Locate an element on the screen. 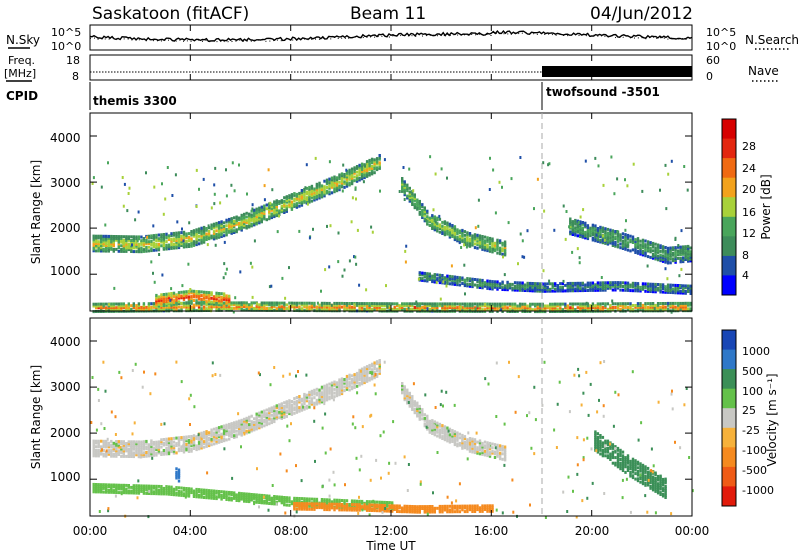 The width and height of the screenshot is (800, 554). velocity-ytick-4000: 4000 is located at coordinates (65, 342).